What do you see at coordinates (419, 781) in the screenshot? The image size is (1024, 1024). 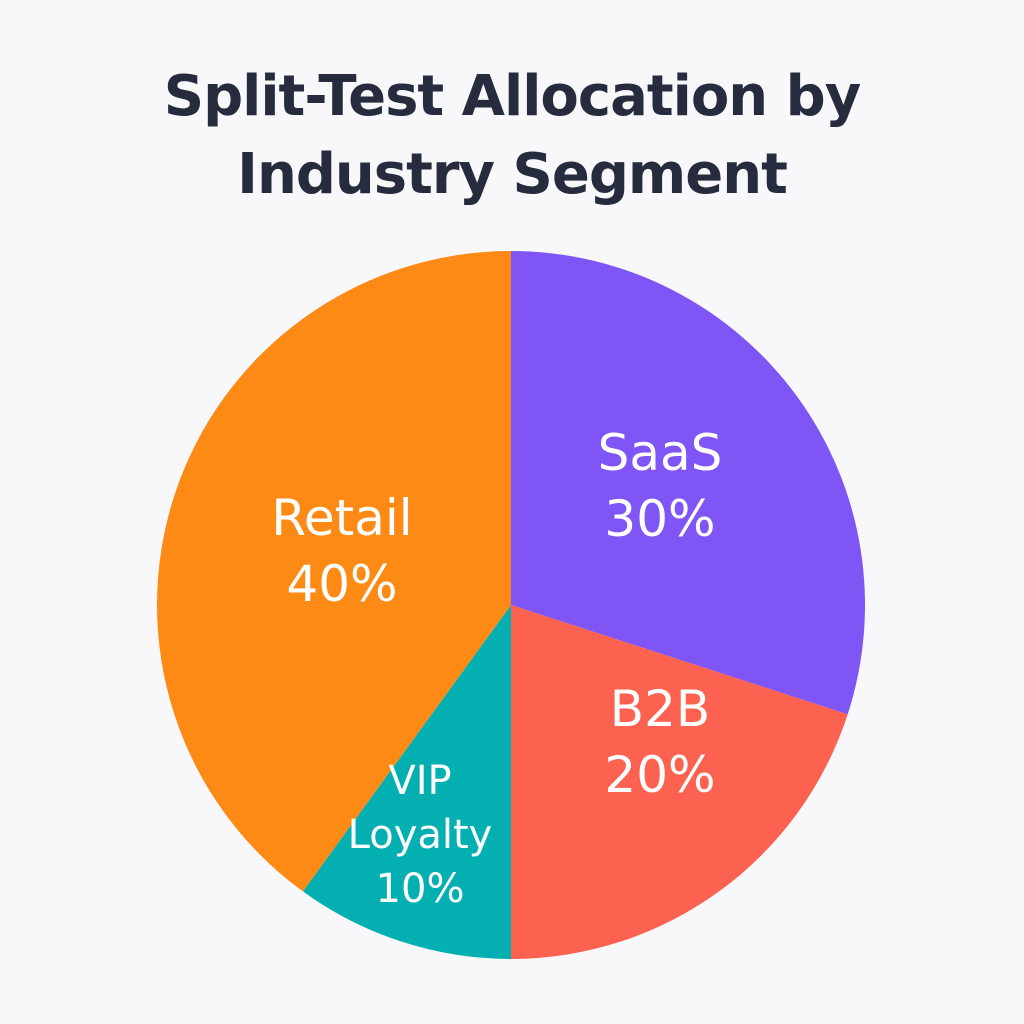 I see `slice-label-vip-loyalty-1: VIP` at bounding box center [419, 781].